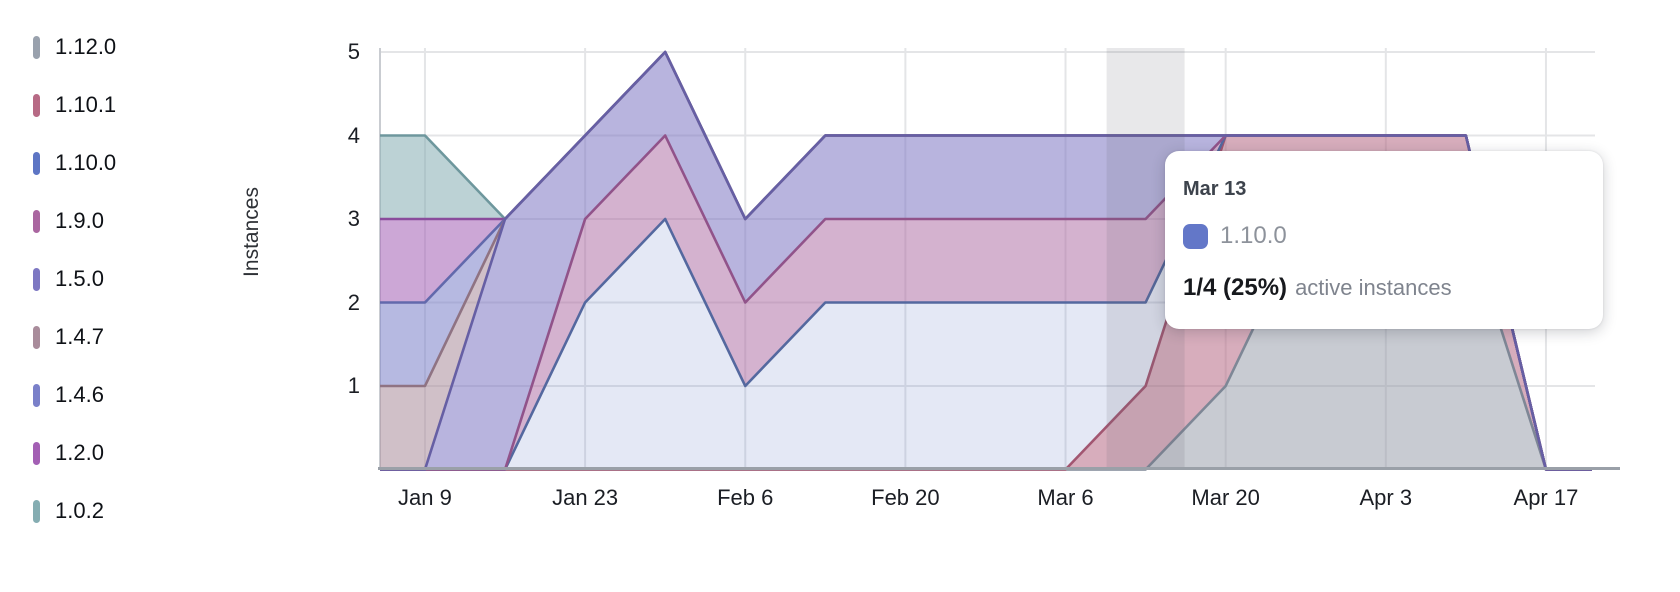 The height and width of the screenshot is (592, 1680). I want to click on x-tick-label-mar-6: Mar 6, so click(1065, 497).